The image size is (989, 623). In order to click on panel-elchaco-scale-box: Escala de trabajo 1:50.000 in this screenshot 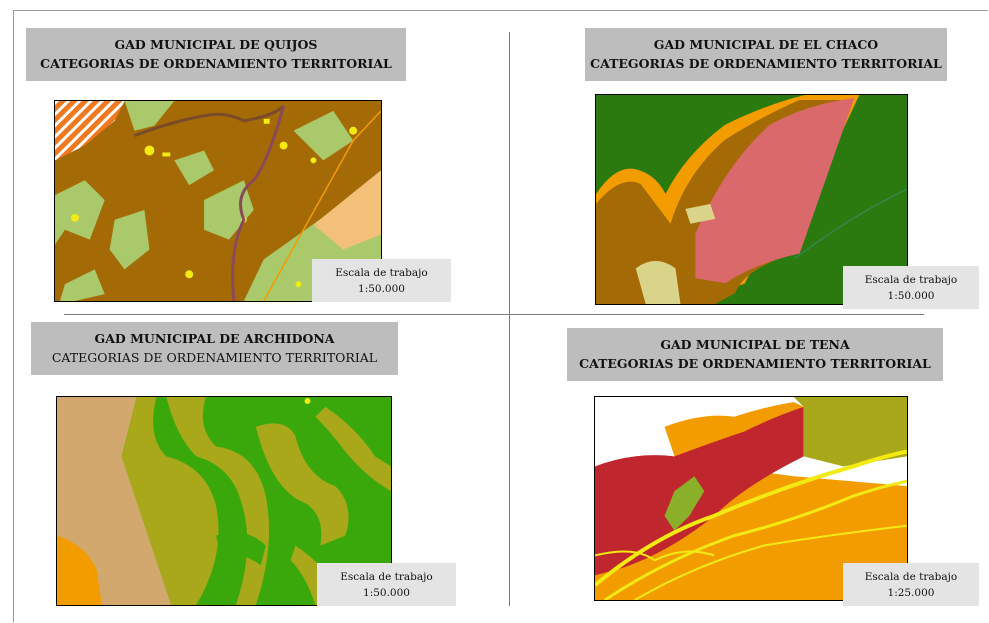, I will do `click(911, 287)`.